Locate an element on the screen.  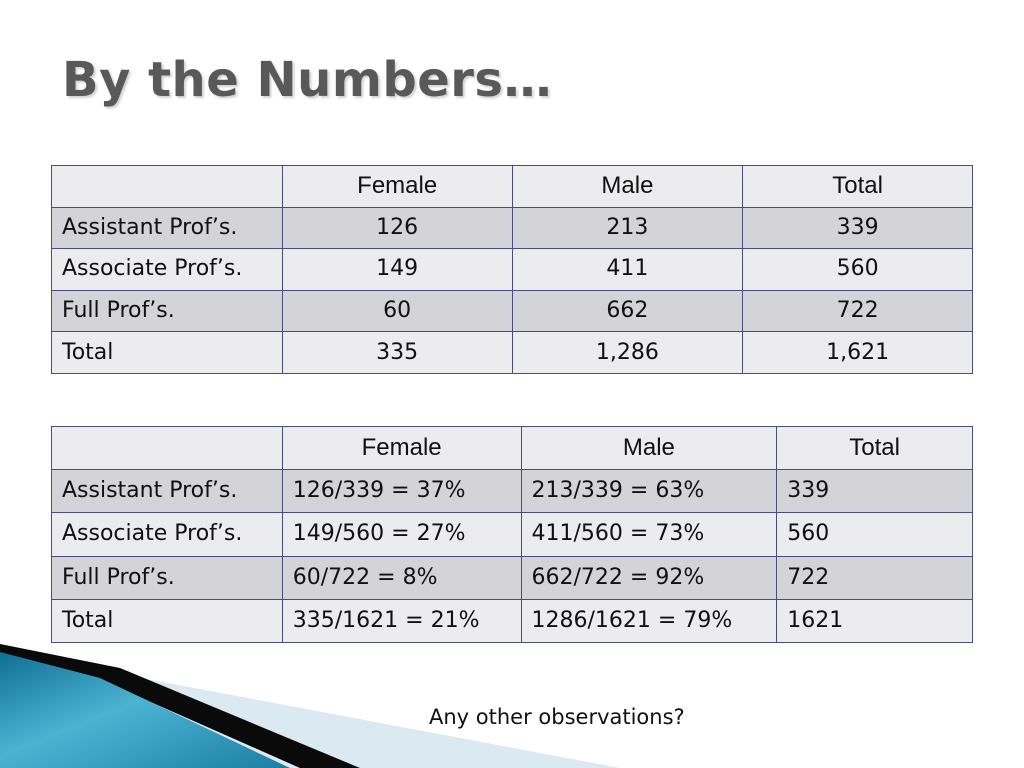
cell-male: 662 is located at coordinates (627, 311).